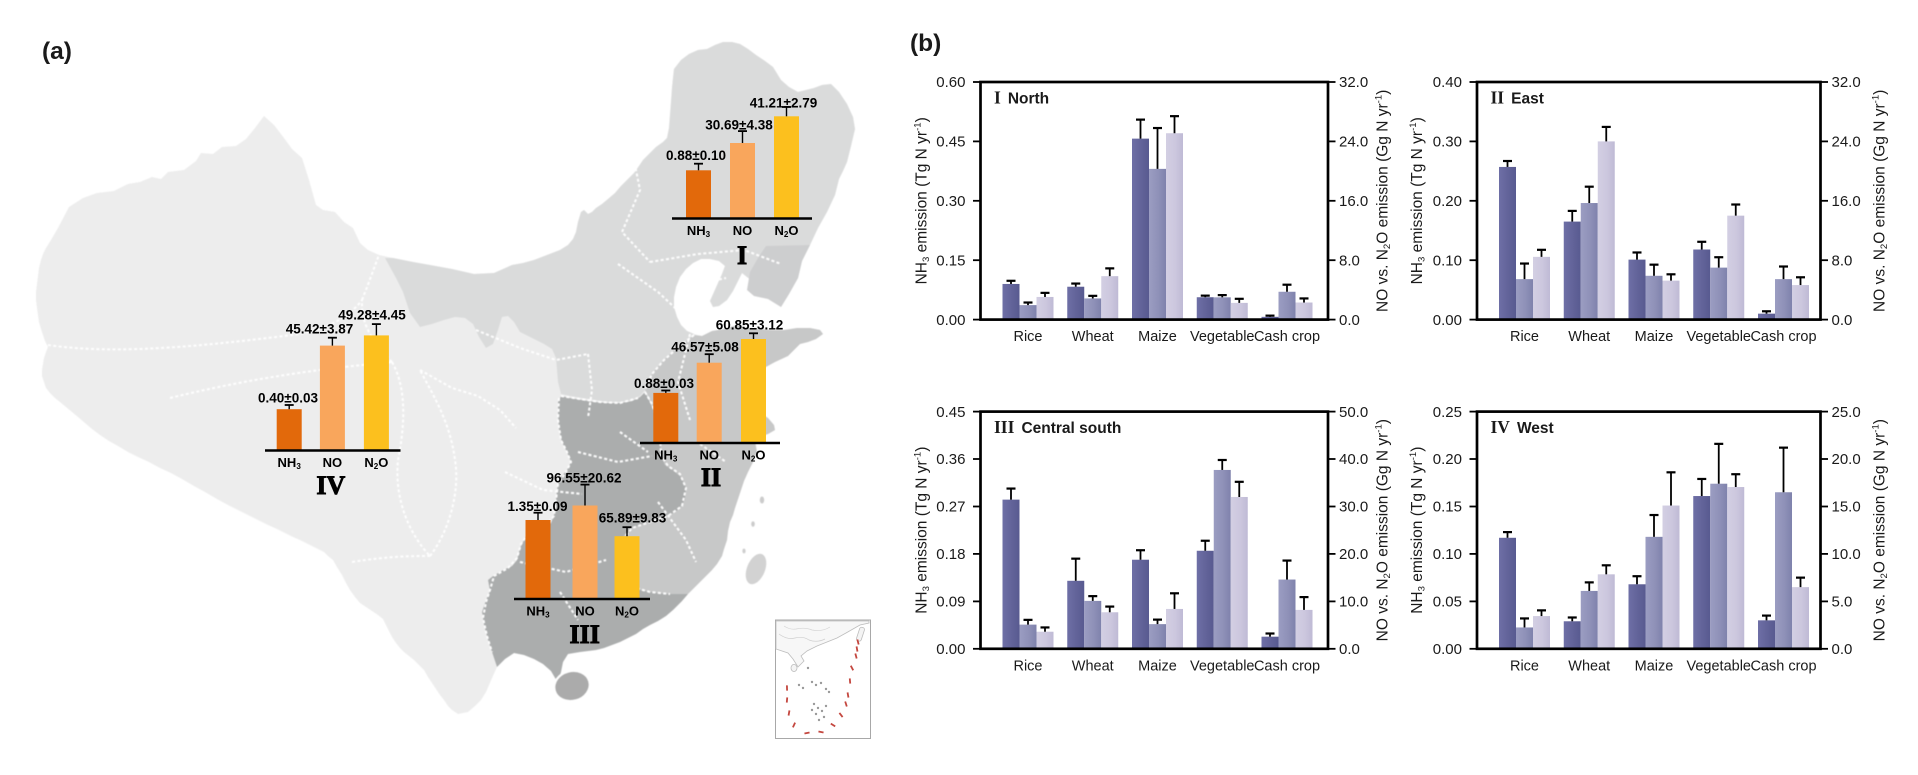  I want to click on svg-text: 0.88±0.03, so click(664, 383).